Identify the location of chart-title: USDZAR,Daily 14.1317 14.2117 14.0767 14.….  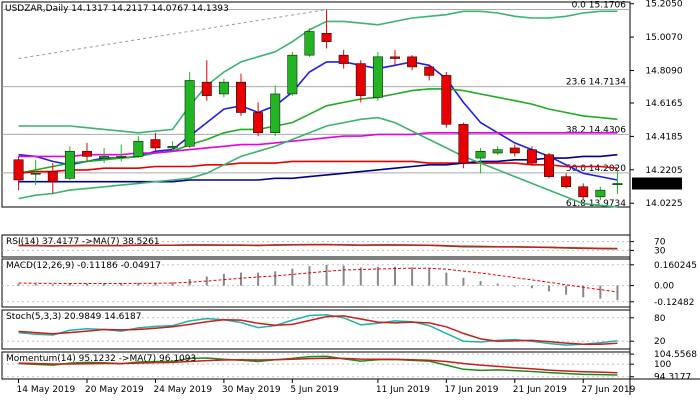
(117, 9).